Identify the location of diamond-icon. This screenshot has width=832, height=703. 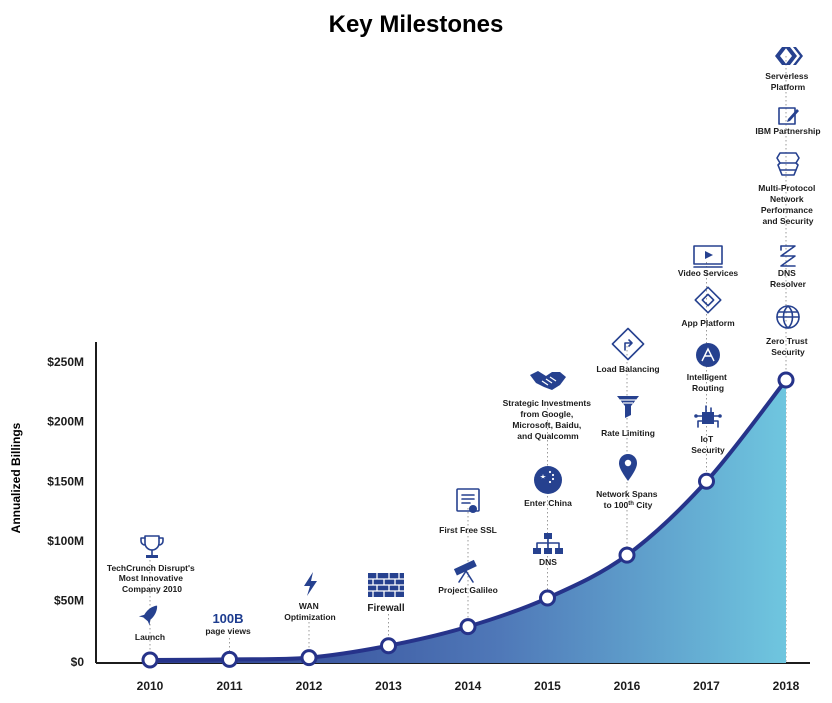
(708, 300).